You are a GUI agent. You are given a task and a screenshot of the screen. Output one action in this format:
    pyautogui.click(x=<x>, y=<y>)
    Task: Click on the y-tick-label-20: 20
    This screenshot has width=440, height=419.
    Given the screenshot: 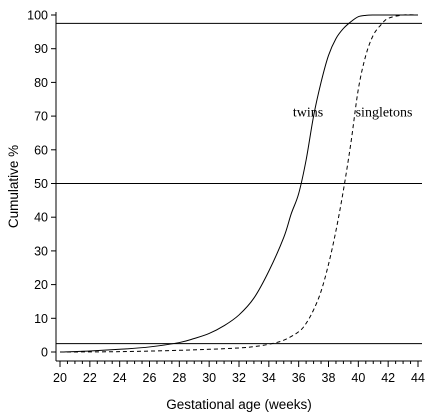 What is the action you would take?
    pyautogui.click(x=41, y=285)
    